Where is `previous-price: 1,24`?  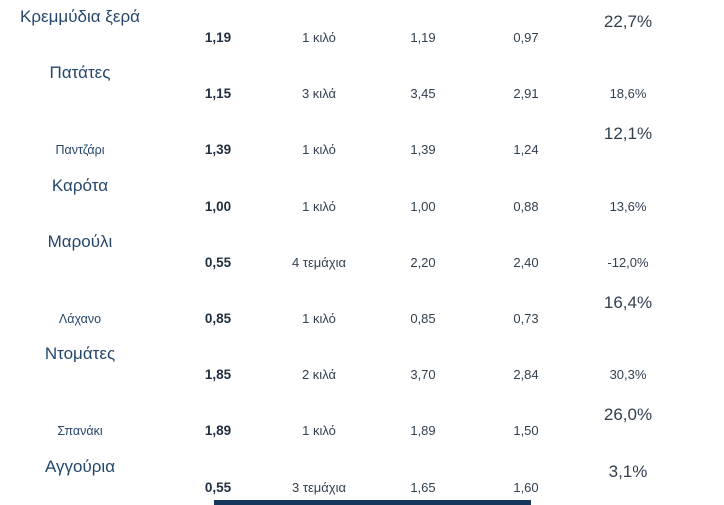
previous-price: 1,24 is located at coordinates (526, 150).